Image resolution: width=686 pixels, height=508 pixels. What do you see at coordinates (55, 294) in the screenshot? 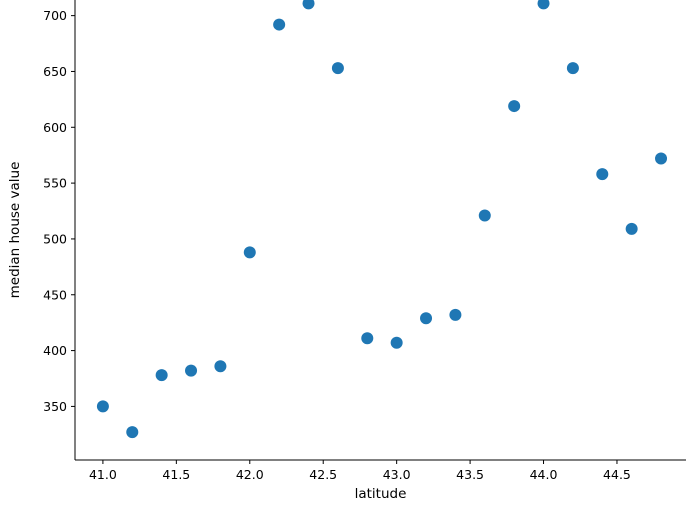
I see `y-tick-label: 450` at bounding box center [55, 294].